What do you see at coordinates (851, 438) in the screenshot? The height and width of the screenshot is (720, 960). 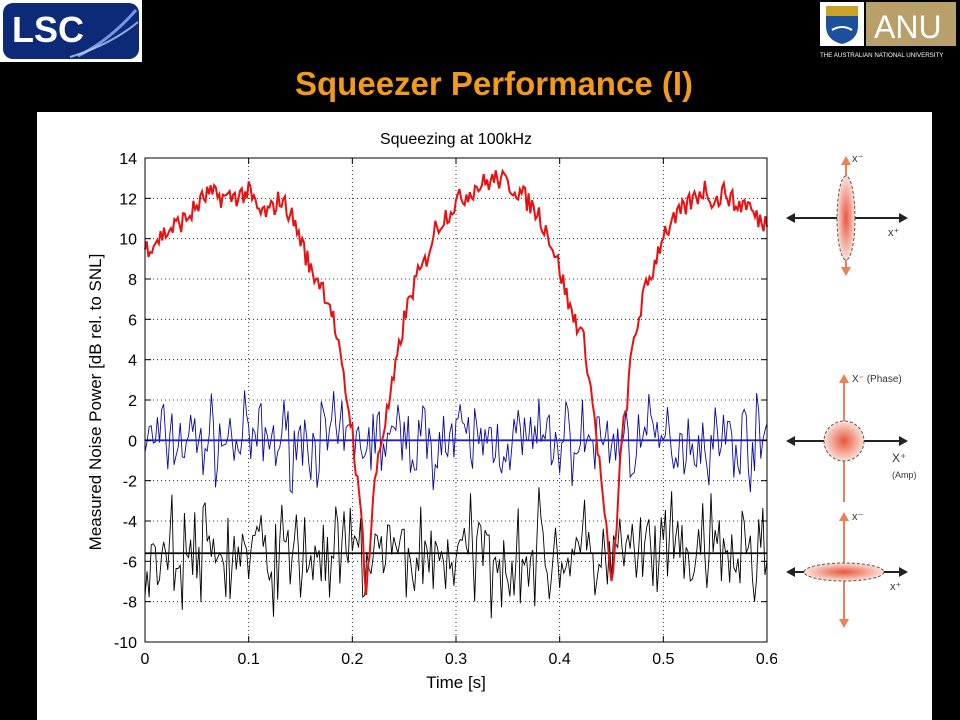 I see `vacuum-state-diagram: X⁻ (Phase) X⁺ (Amp)` at bounding box center [851, 438].